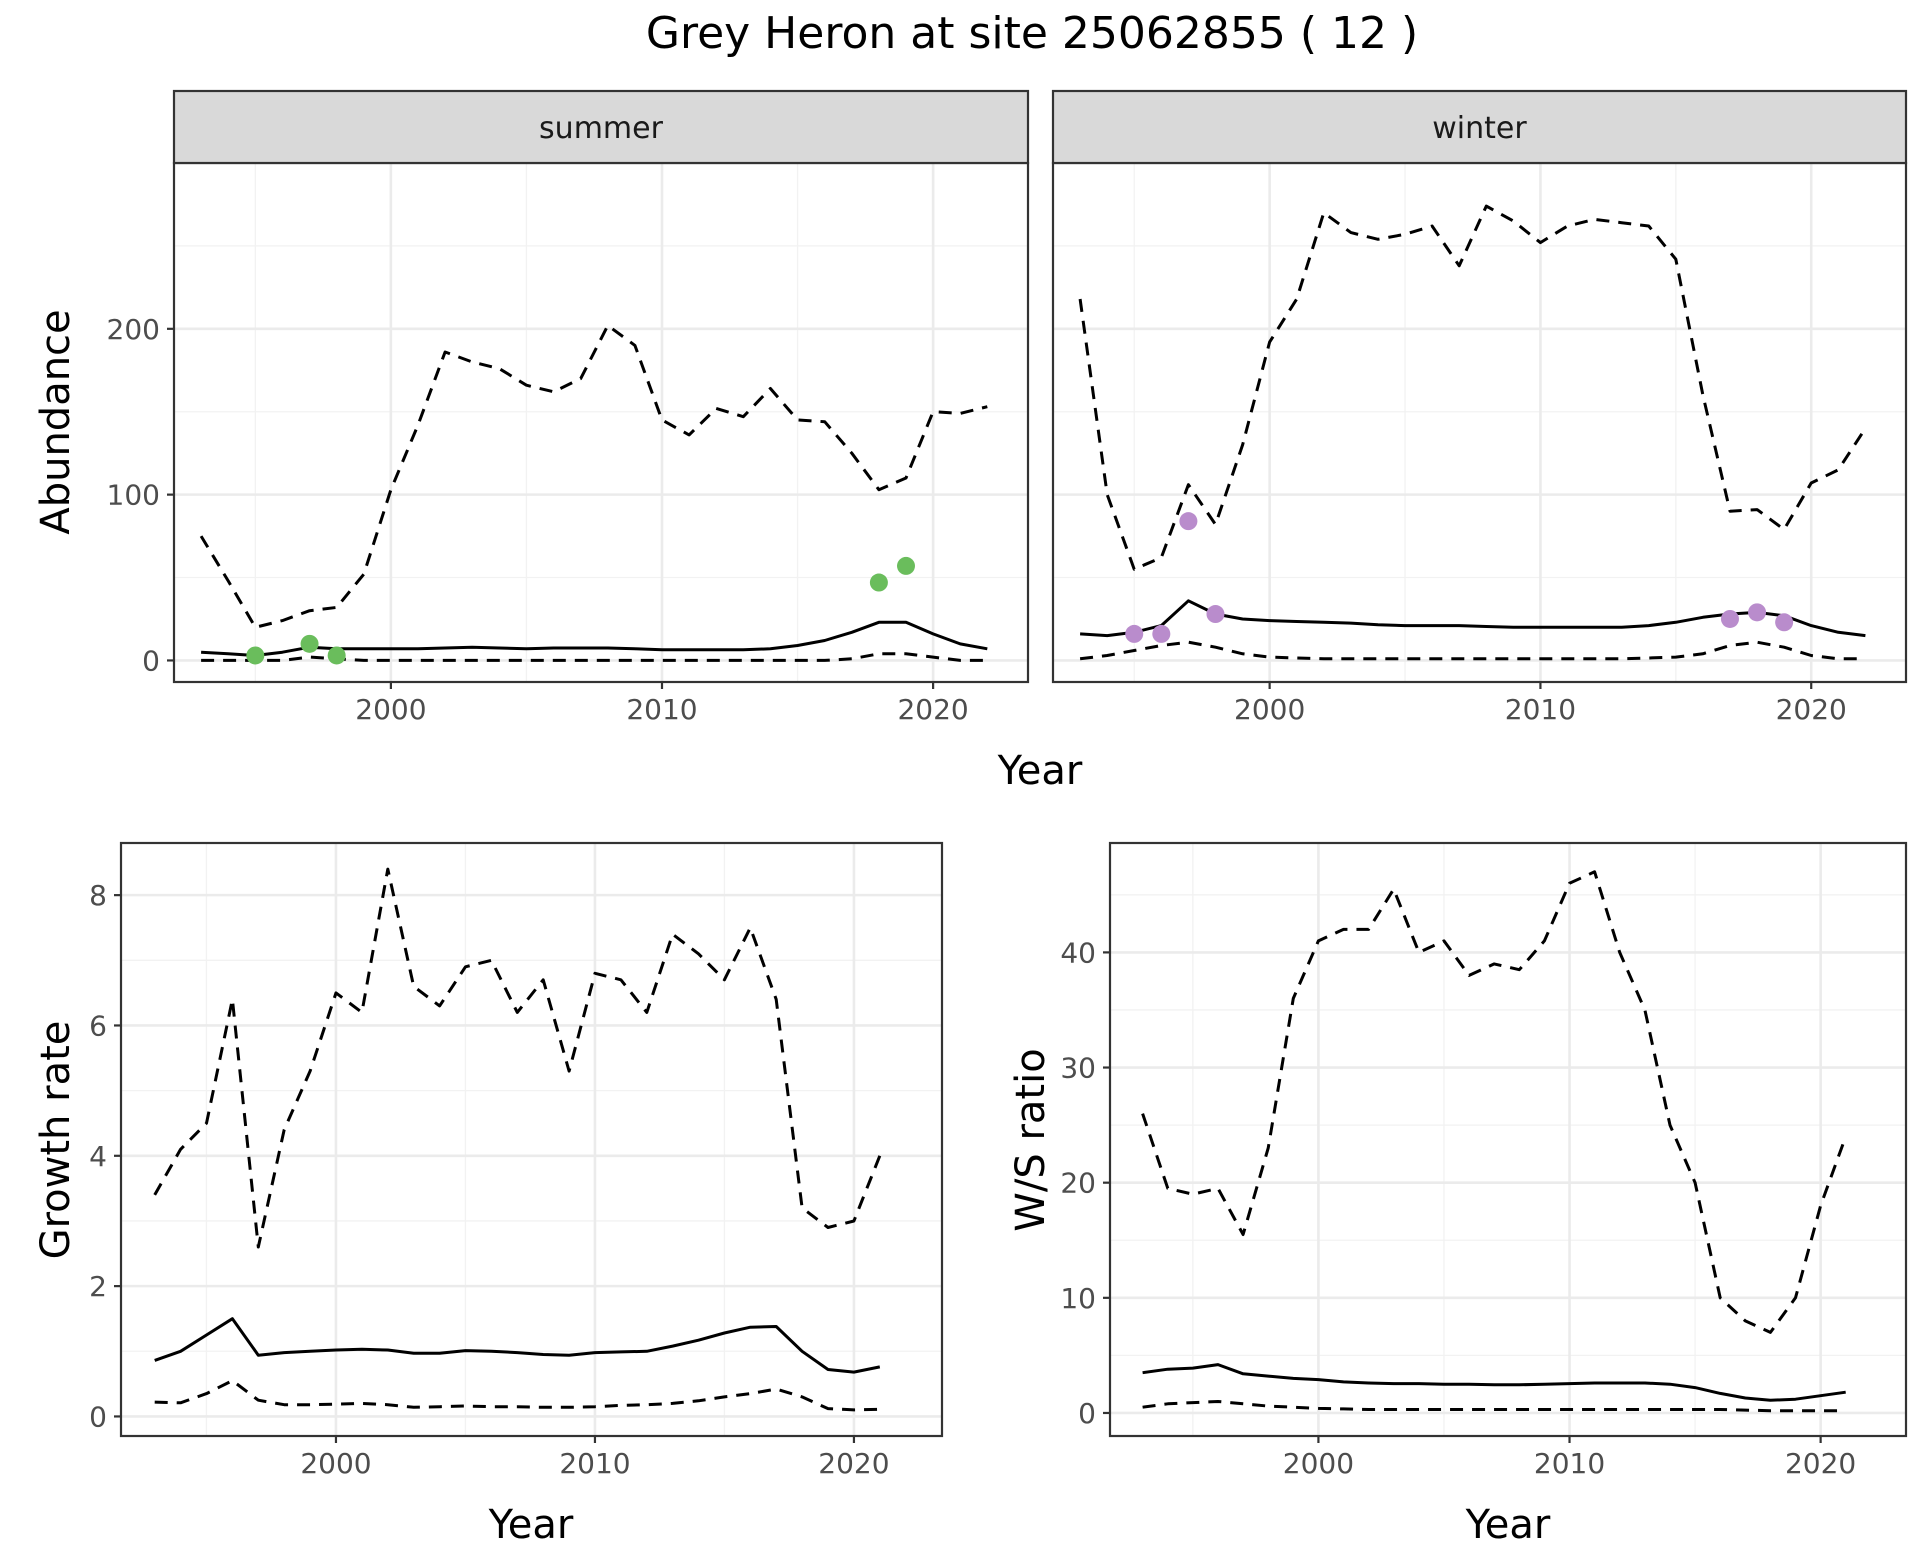  What do you see at coordinates (1032, 33) in the screenshot?
I see `figure-title: Grey Heron at site 25062855 ( 12 )` at bounding box center [1032, 33].